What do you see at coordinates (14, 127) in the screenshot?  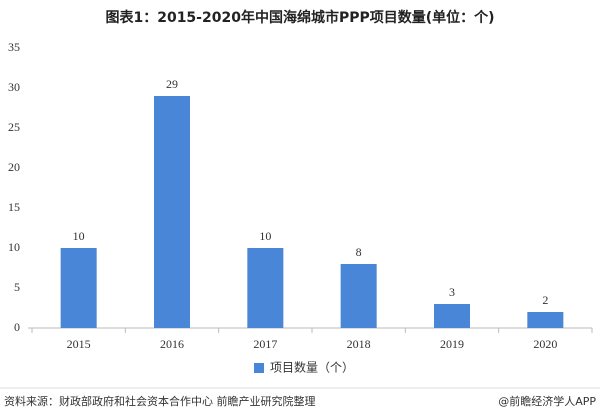 I see `y-tick-label: 25` at bounding box center [14, 127].